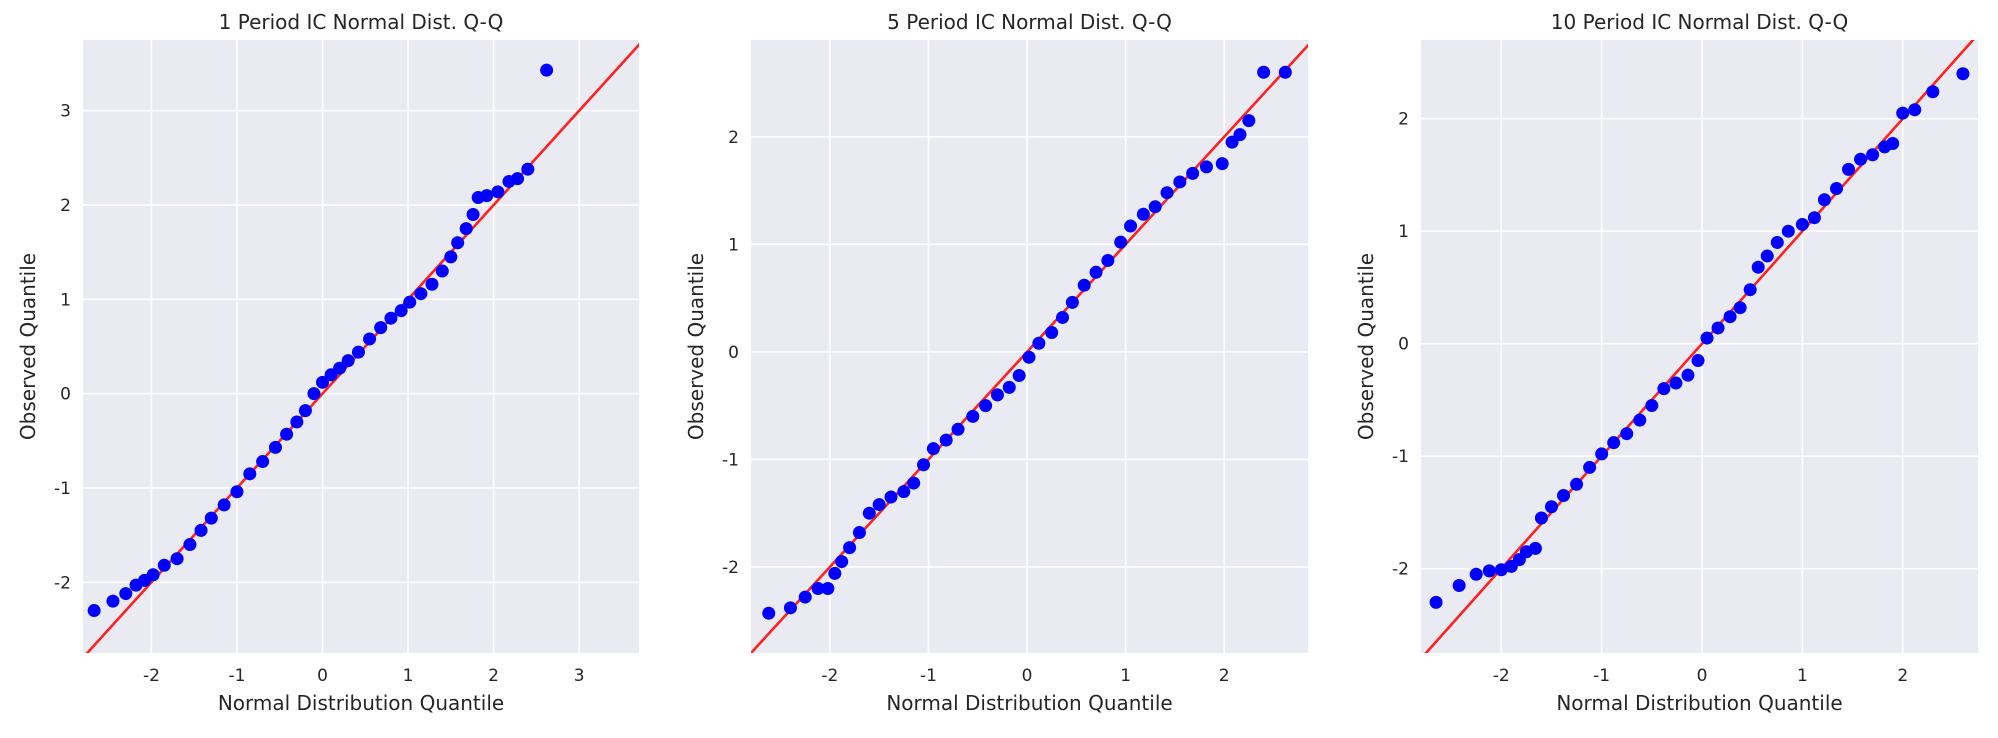  Describe the element at coordinates (579, 676) in the screenshot. I see `x-tick-label: 3` at that location.